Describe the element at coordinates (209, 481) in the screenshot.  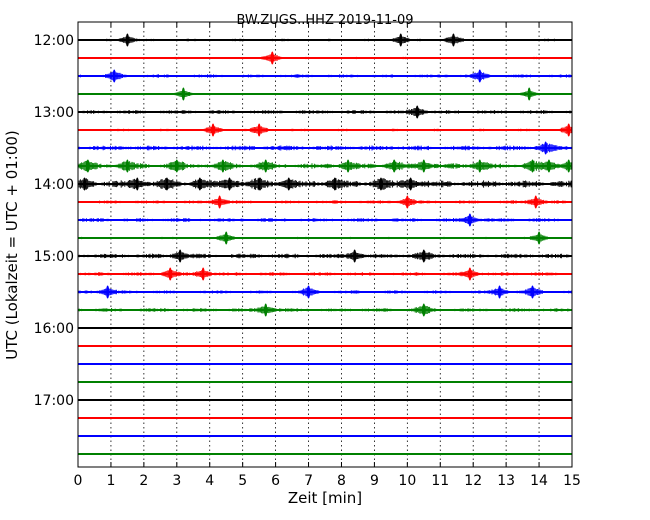
I see `x-tick-label: 4` at that location.